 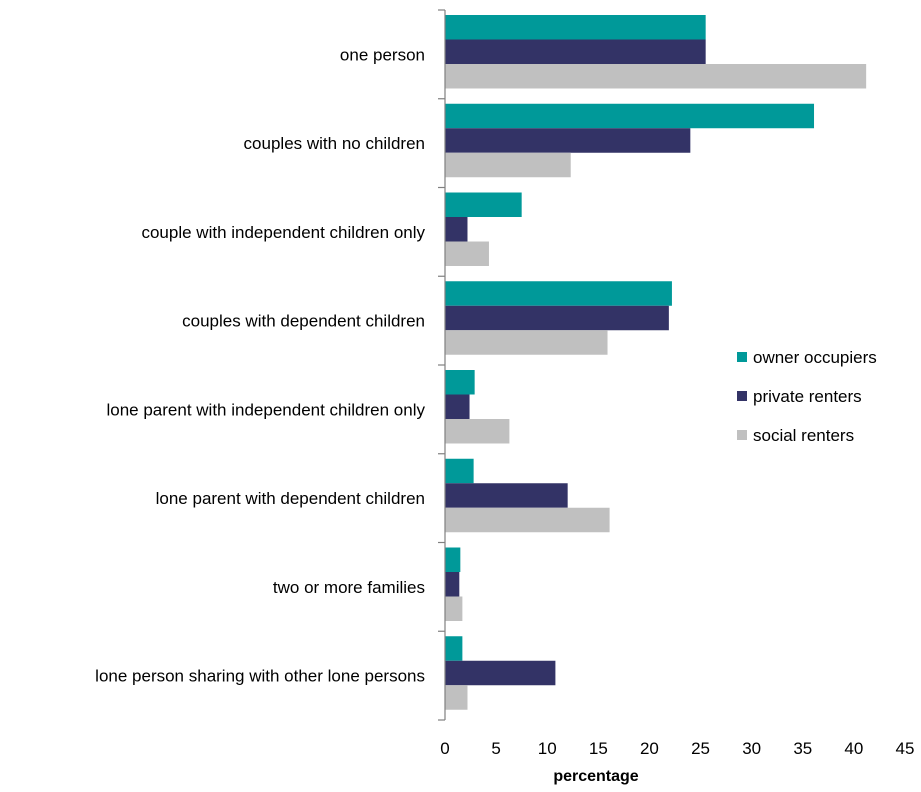 What do you see at coordinates (283, 232) in the screenshot?
I see `category-label: couple with independent children only` at bounding box center [283, 232].